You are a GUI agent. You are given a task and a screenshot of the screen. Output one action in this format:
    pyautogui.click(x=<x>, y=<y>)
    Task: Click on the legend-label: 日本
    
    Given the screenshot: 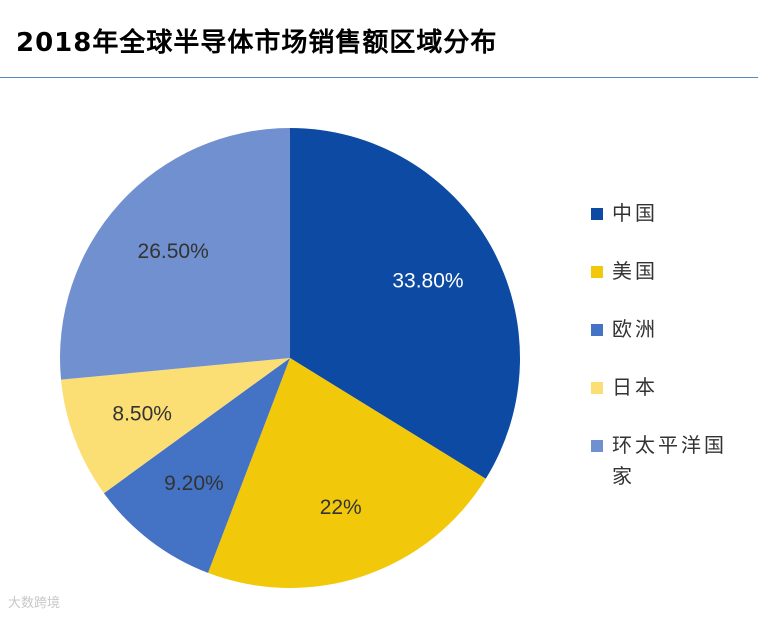 What is the action you would take?
    pyautogui.click(x=635, y=387)
    